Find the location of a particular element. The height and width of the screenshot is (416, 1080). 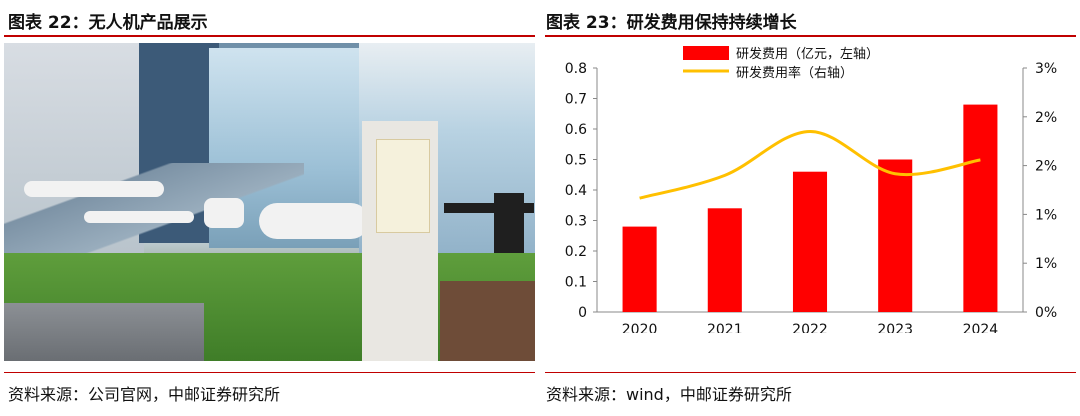

left-tick-label: 0.5 is located at coordinates (576, 161).